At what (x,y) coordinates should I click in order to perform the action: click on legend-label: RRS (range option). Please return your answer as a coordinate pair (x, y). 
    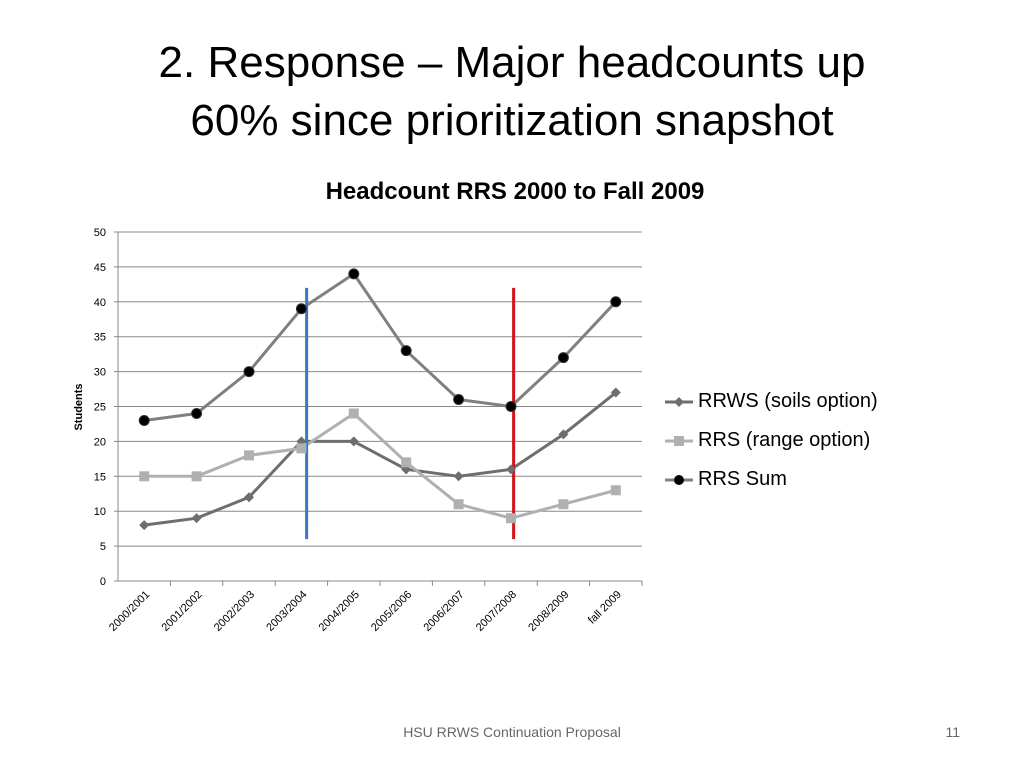
    Looking at the image, I should click on (784, 440).